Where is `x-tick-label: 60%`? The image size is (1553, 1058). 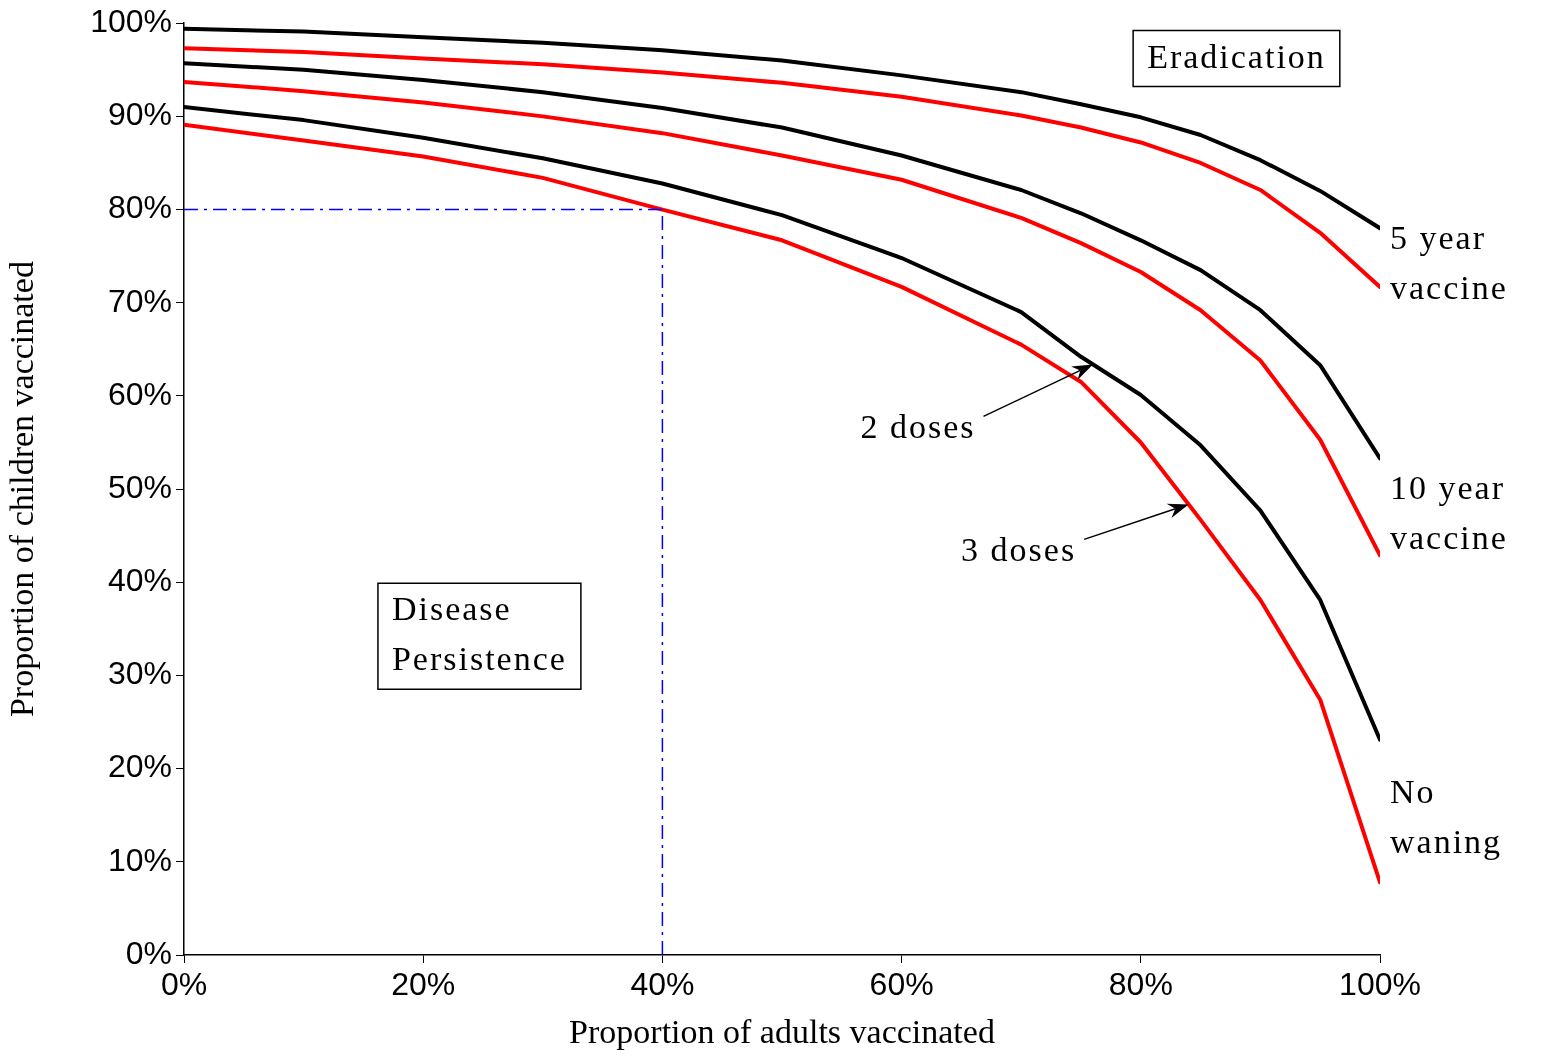
x-tick-label: 60% is located at coordinates (901, 984).